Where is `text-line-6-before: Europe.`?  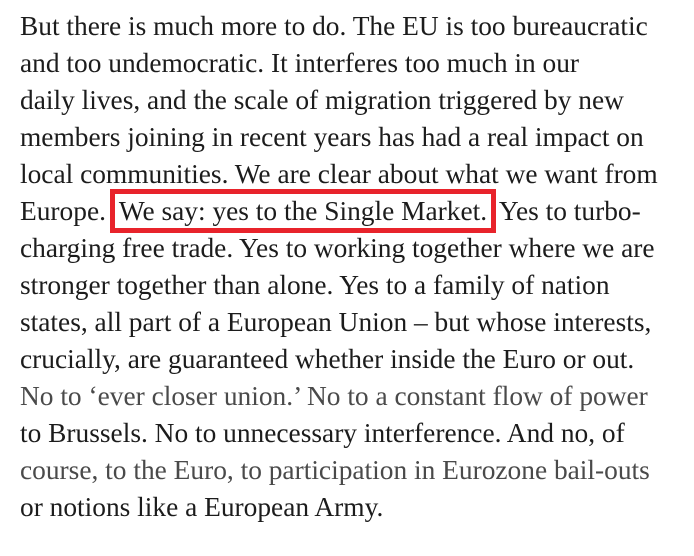 text-line-6-before: Europe. is located at coordinates (63, 211).